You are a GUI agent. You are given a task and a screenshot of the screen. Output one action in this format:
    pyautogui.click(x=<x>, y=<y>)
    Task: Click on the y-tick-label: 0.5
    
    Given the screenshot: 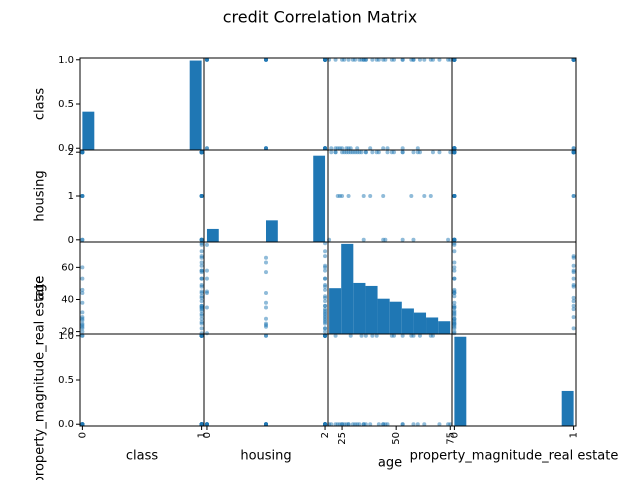 What is the action you would take?
    pyautogui.click(x=66, y=104)
    